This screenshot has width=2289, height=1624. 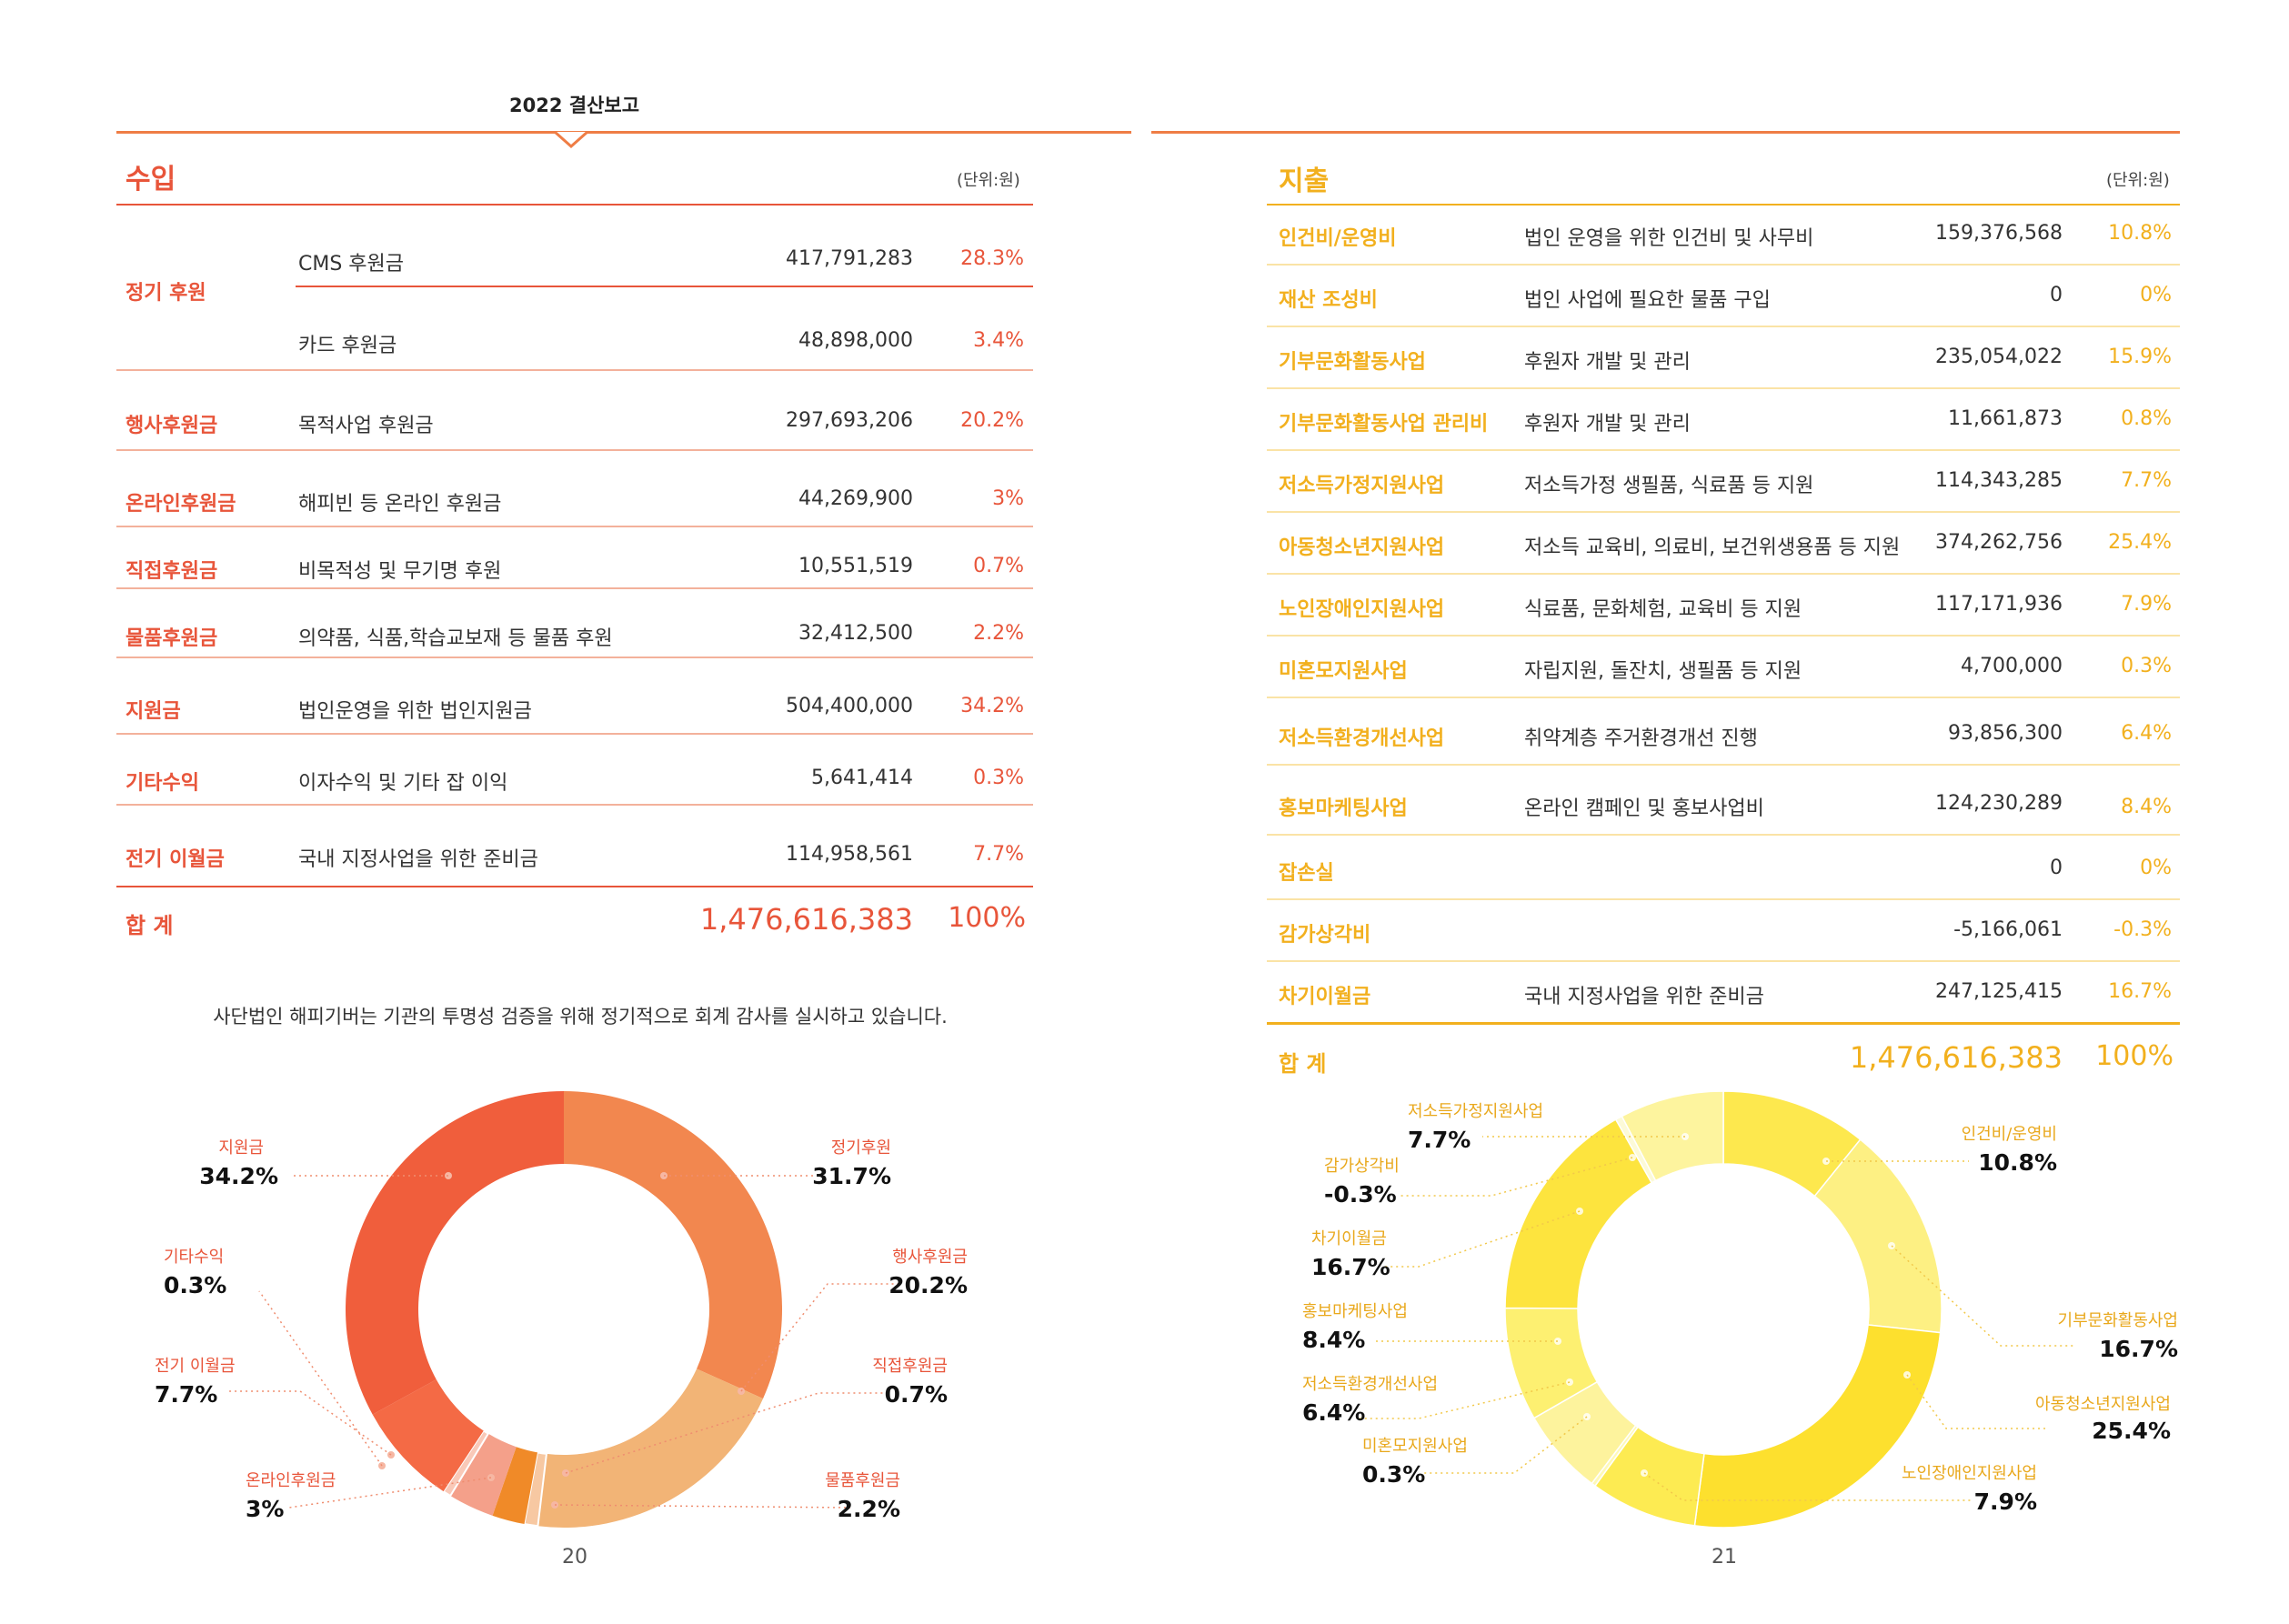 I want to click on income-percent: 28.3%, so click(x=992, y=258).